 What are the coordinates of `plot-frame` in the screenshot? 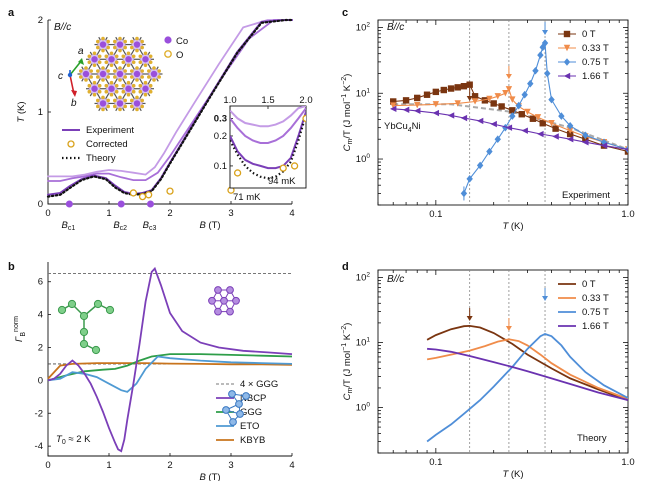 It's located at (503, 361).